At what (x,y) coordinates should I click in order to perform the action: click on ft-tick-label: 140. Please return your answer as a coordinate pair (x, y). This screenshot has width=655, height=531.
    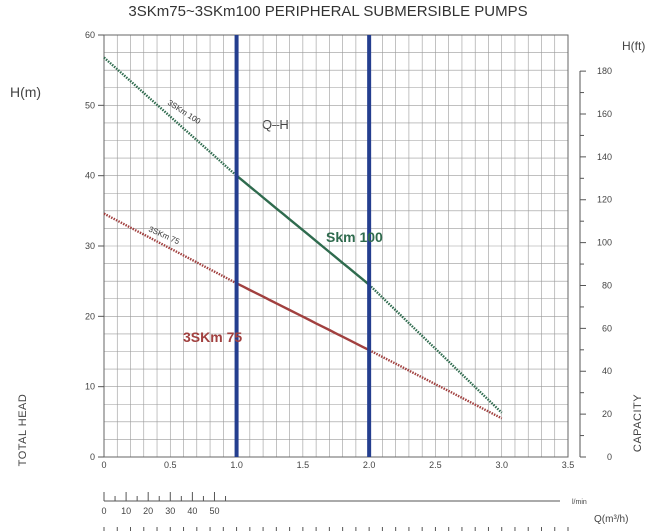
    Looking at the image, I should click on (604, 157).